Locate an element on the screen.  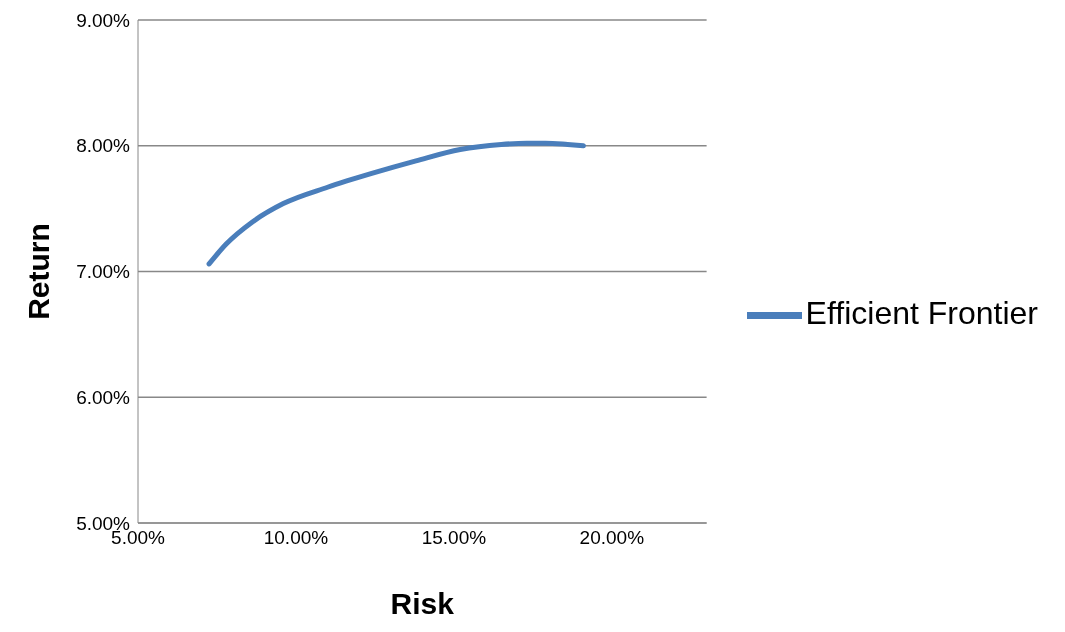
x-tick-label: 15.00% is located at coordinates (454, 538).